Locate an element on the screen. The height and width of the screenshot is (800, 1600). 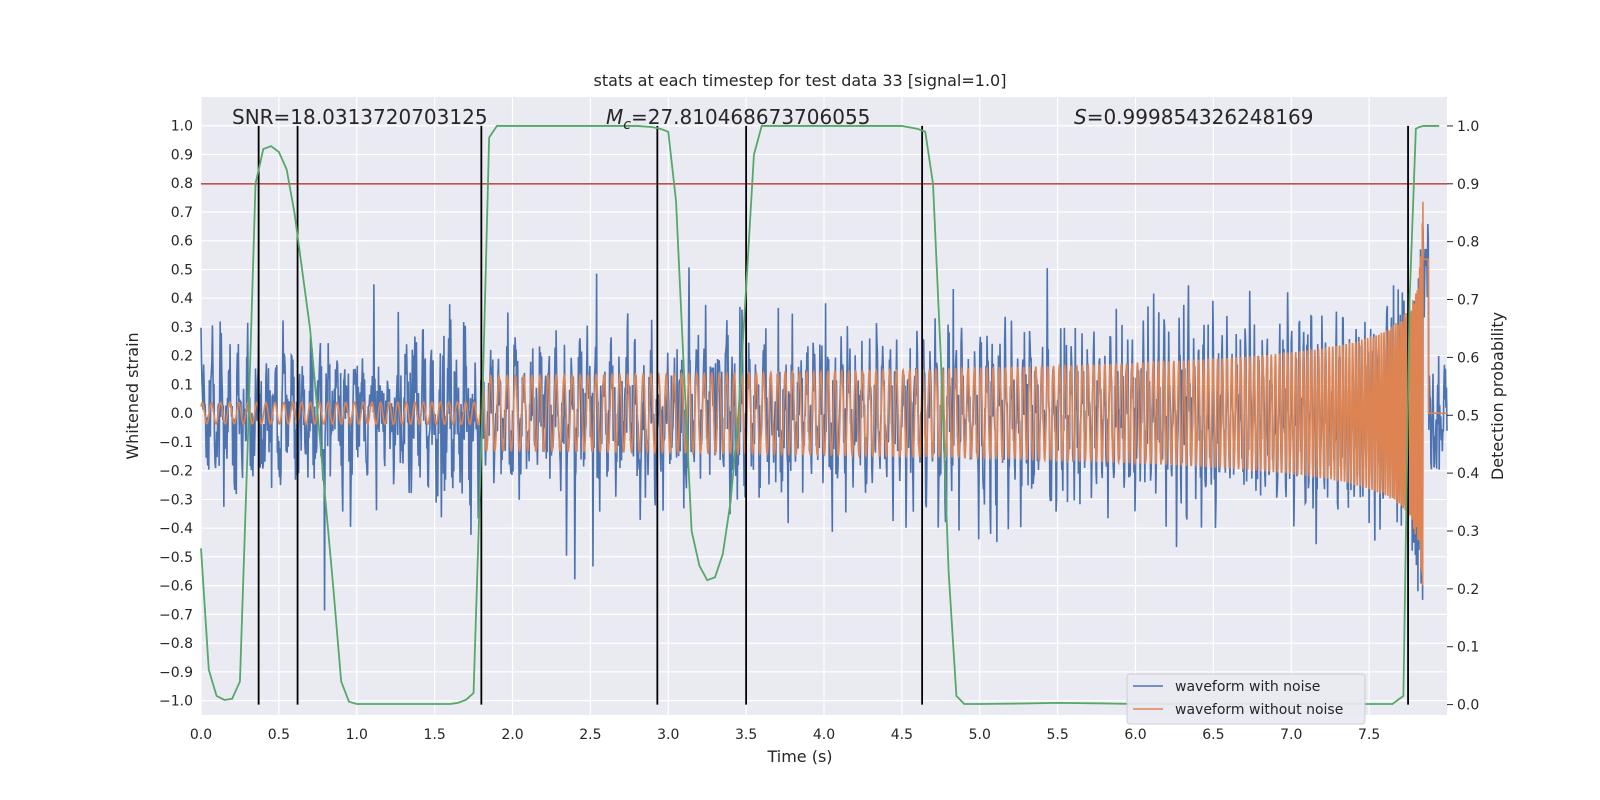
y2-tick-label: 1.0 is located at coordinates (1468, 127).